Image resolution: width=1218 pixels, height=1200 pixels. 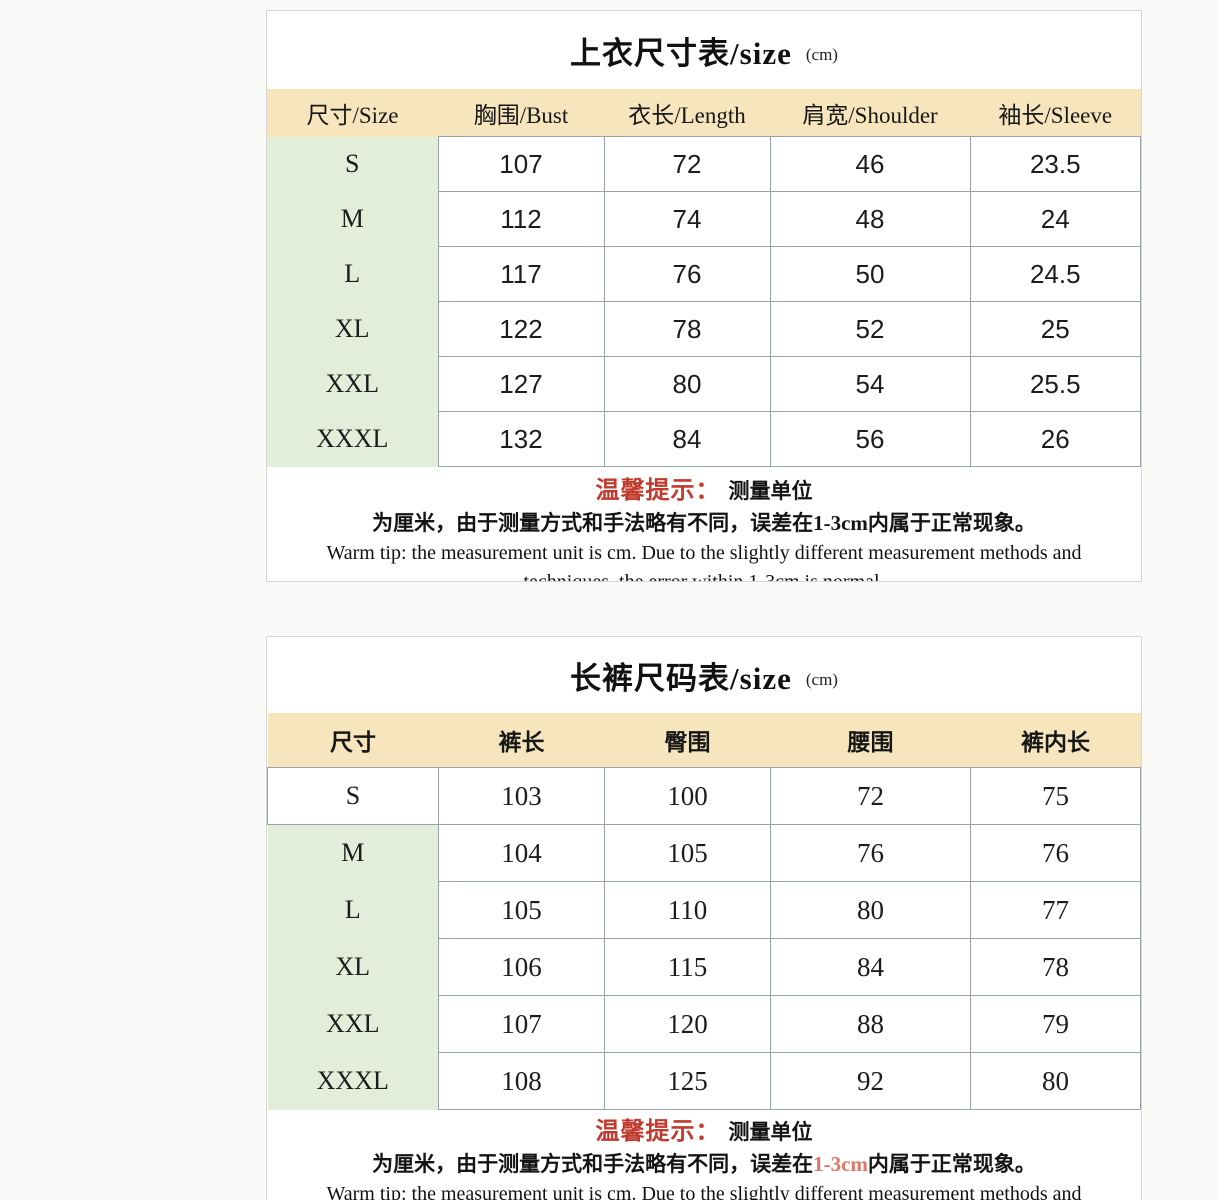 What do you see at coordinates (870, 164) in the screenshot?
I see `value-cell: 46` at bounding box center [870, 164].